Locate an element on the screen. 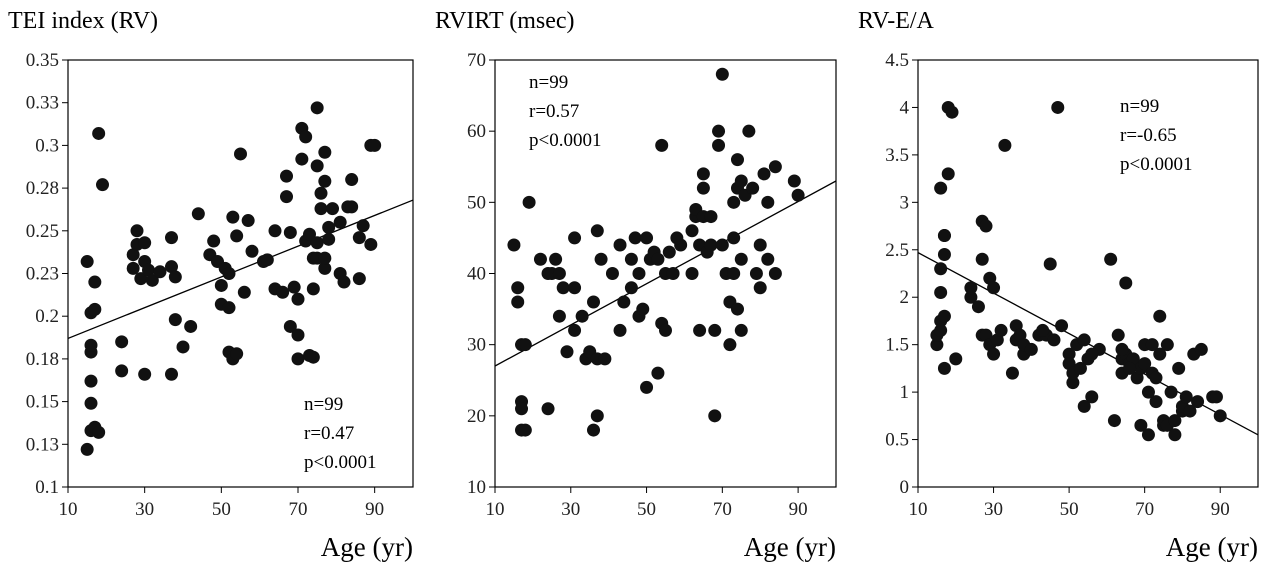  chart-2-y-tick-label: 30 is located at coordinates (476, 345).